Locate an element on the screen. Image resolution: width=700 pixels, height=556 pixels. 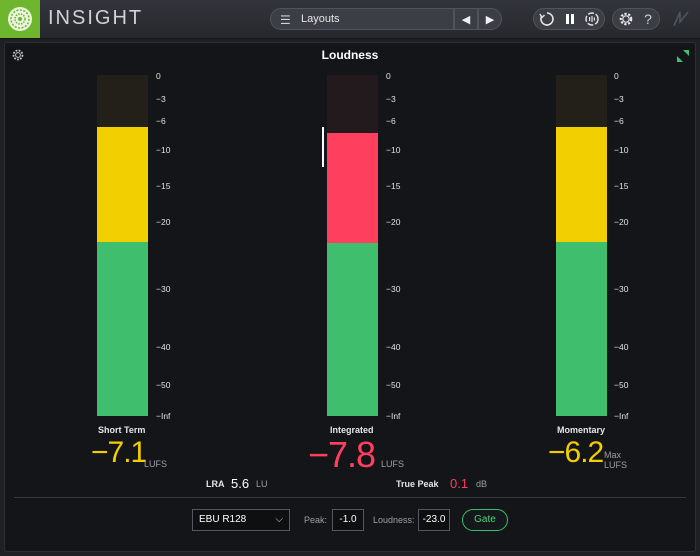
next-layout-button: ▶ is located at coordinates (490, 19).